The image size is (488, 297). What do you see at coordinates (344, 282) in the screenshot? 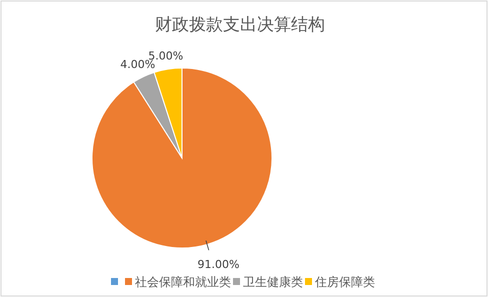
I see `legend-label: 住房保障类` at bounding box center [344, 282].